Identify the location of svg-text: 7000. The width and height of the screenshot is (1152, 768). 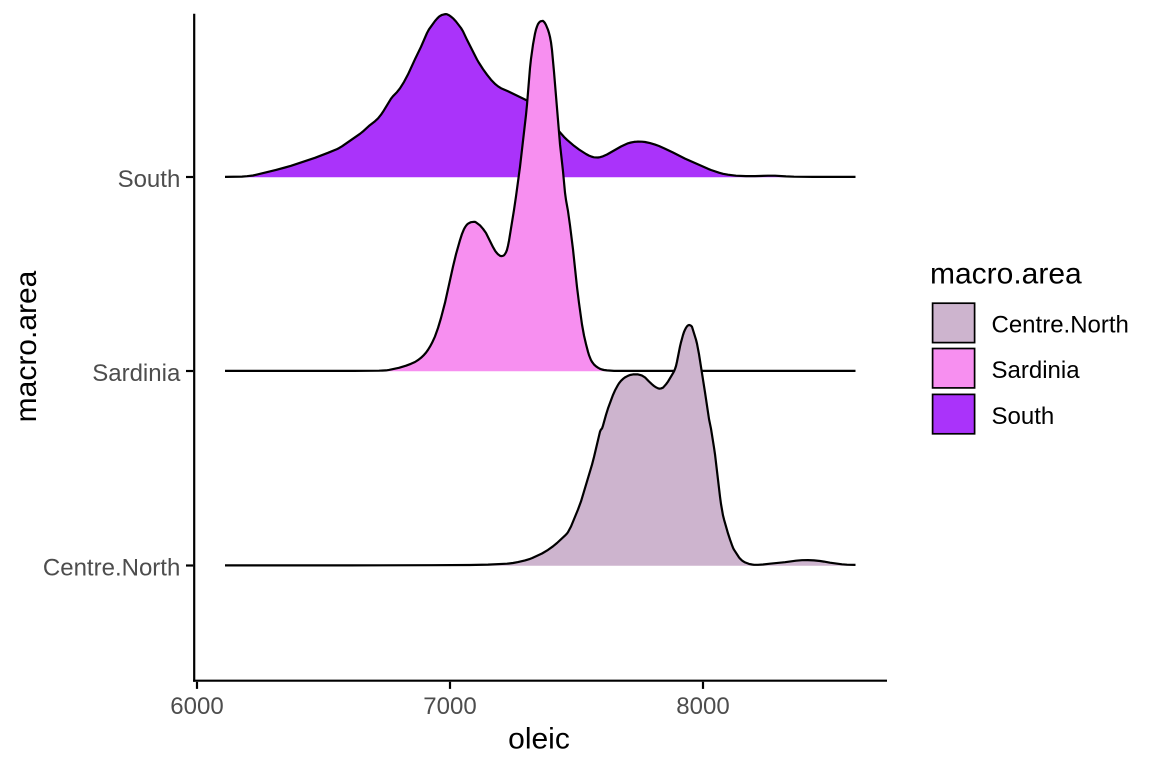
(449, 706).